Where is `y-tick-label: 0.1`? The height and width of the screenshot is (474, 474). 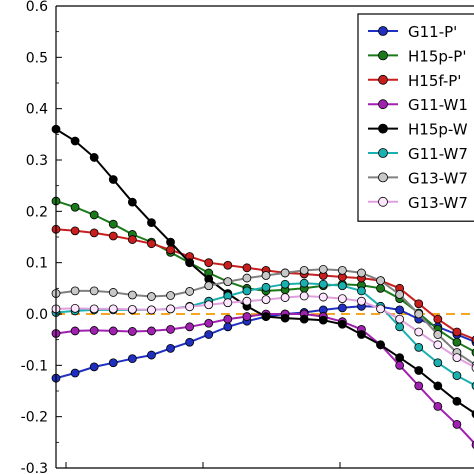 y-tick-label: 0.1 is located at coordinates (37, 264).